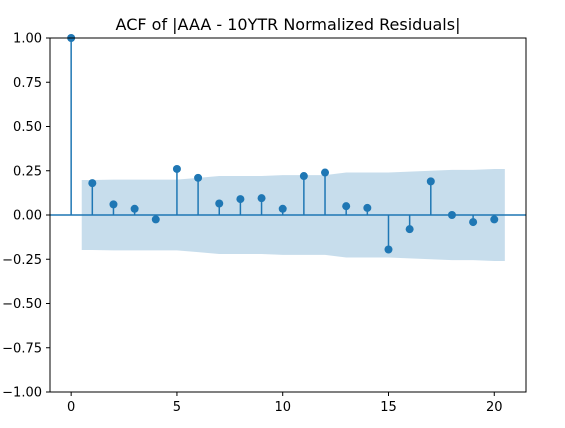 Image resolution: width=565 pixels, height=428 pixels. I want to click on y-tick-label: −0.50, so click(22, 304).